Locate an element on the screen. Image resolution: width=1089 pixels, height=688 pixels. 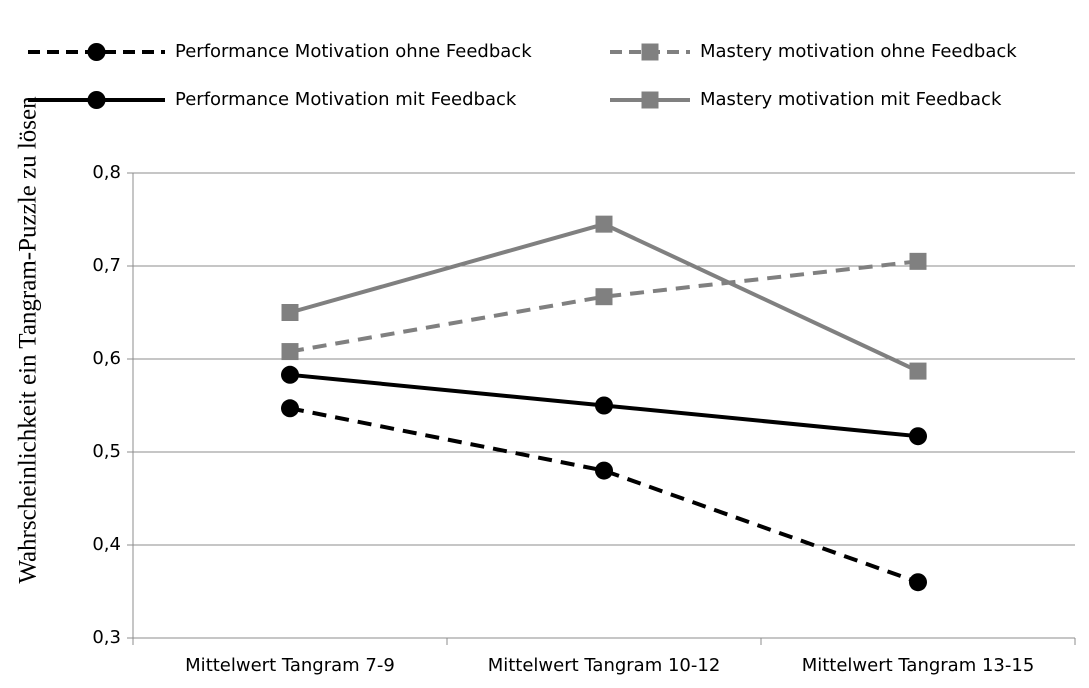
y-tick-label: 0,6 is located at coordinates (106, 358).